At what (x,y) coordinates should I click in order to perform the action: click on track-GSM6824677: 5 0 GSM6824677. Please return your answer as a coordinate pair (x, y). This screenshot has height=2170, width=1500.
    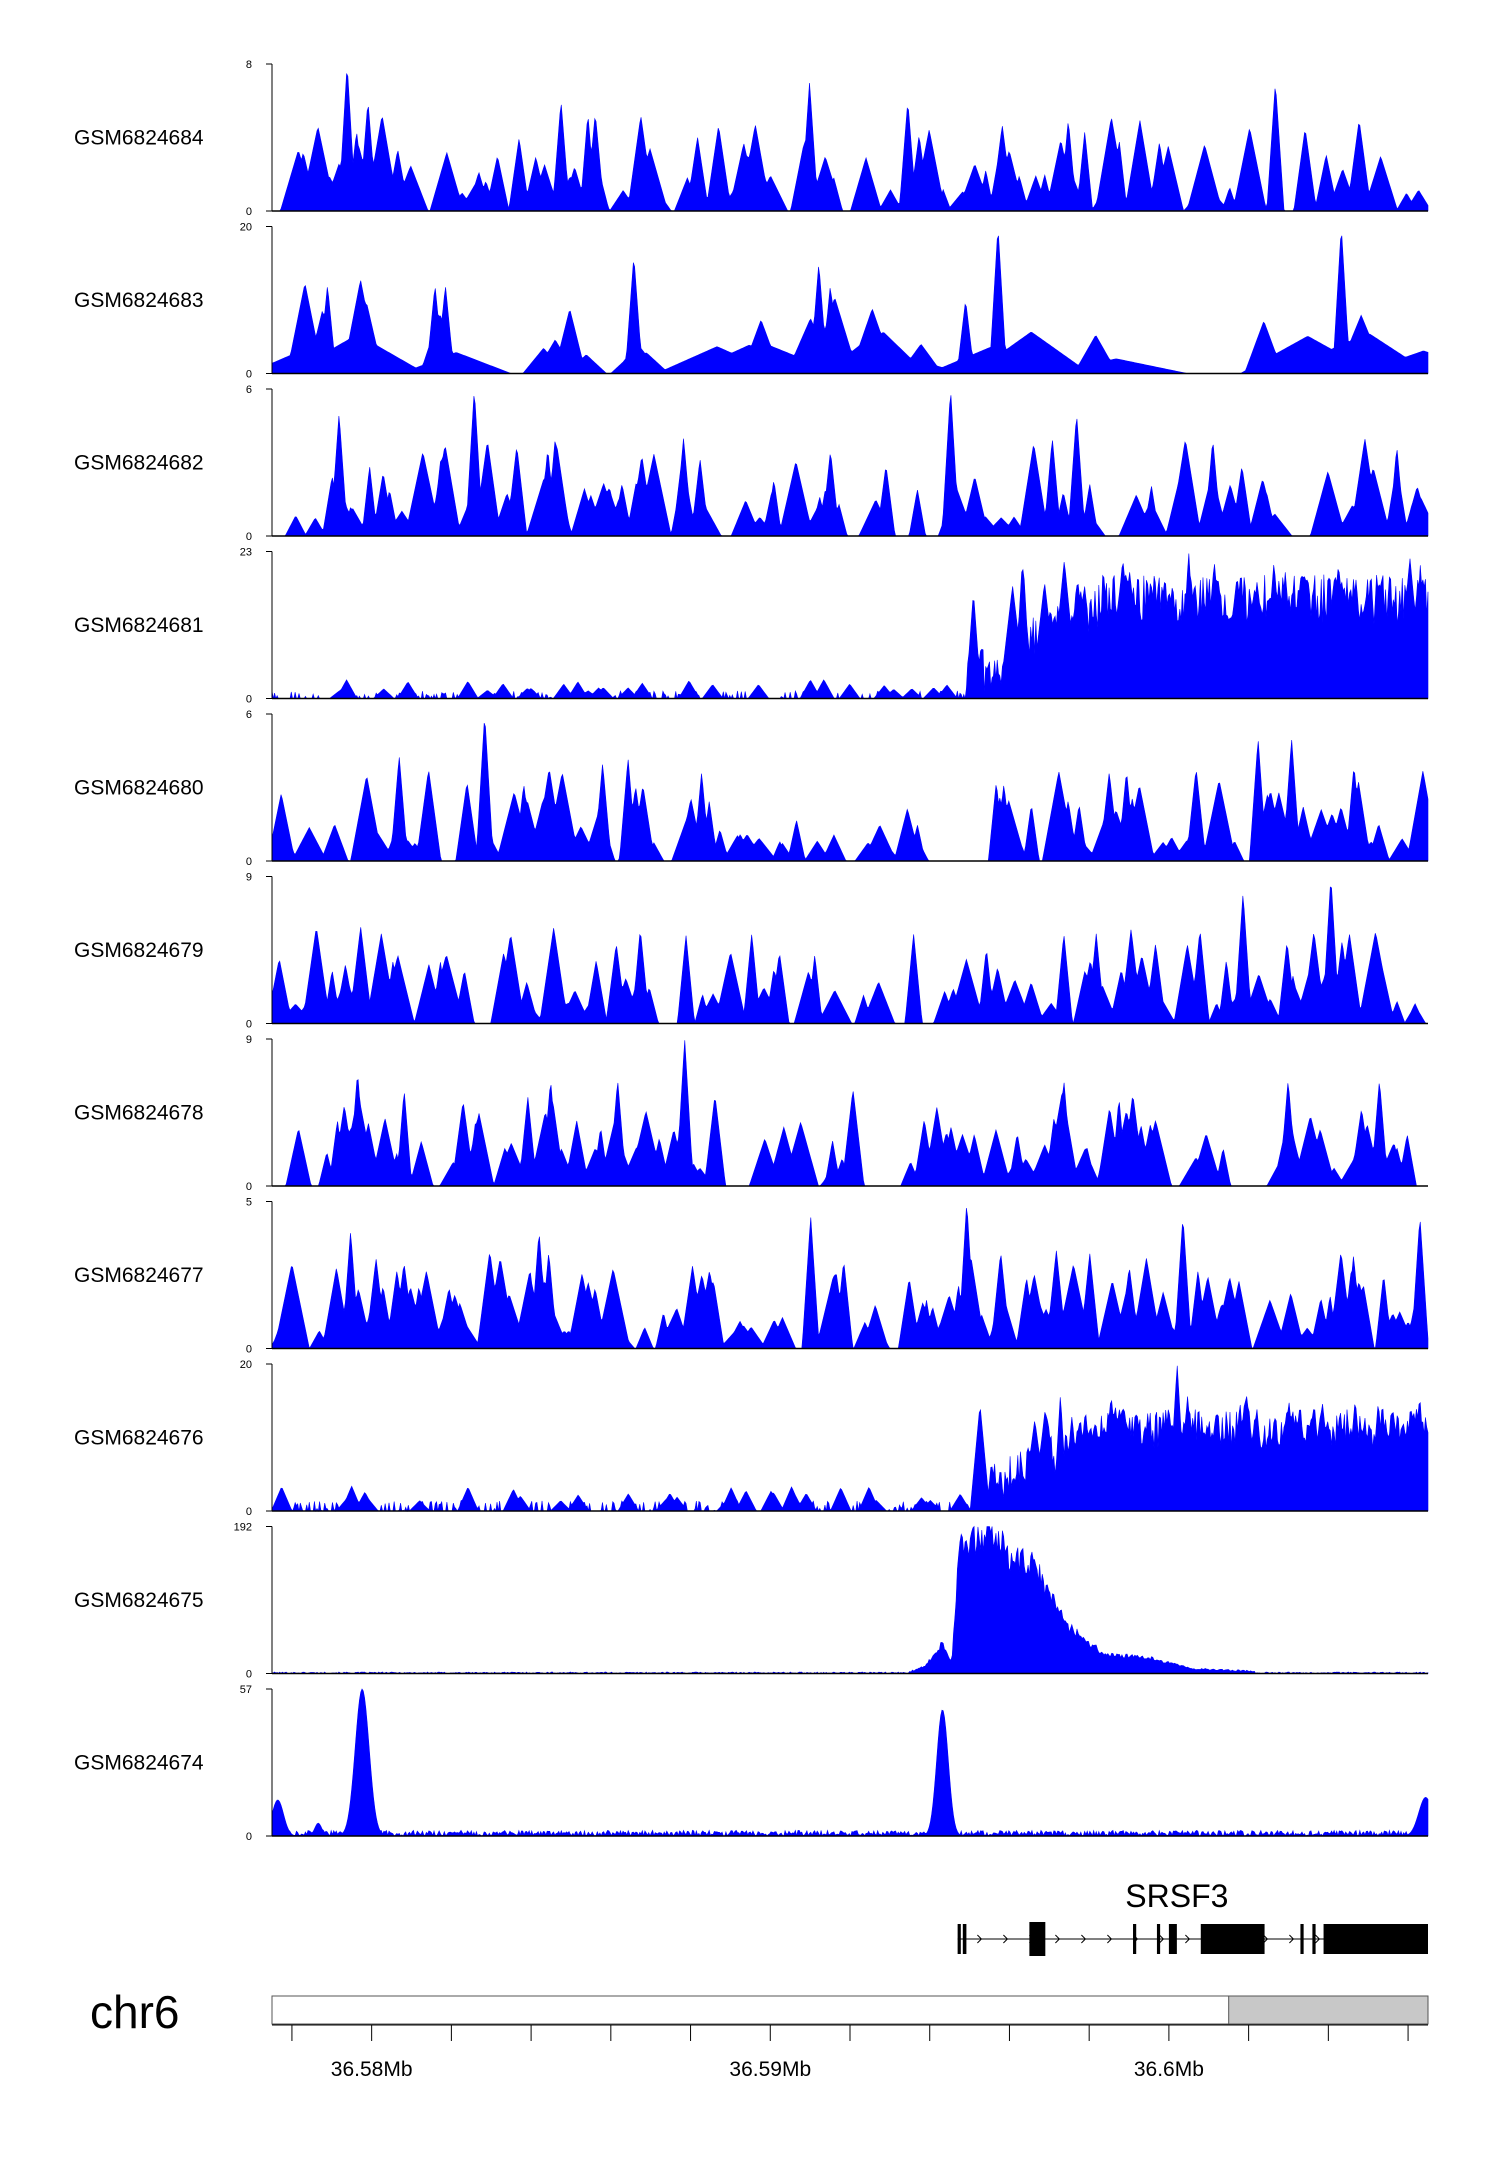
    Looking at the image, I should click on (751, 1276).